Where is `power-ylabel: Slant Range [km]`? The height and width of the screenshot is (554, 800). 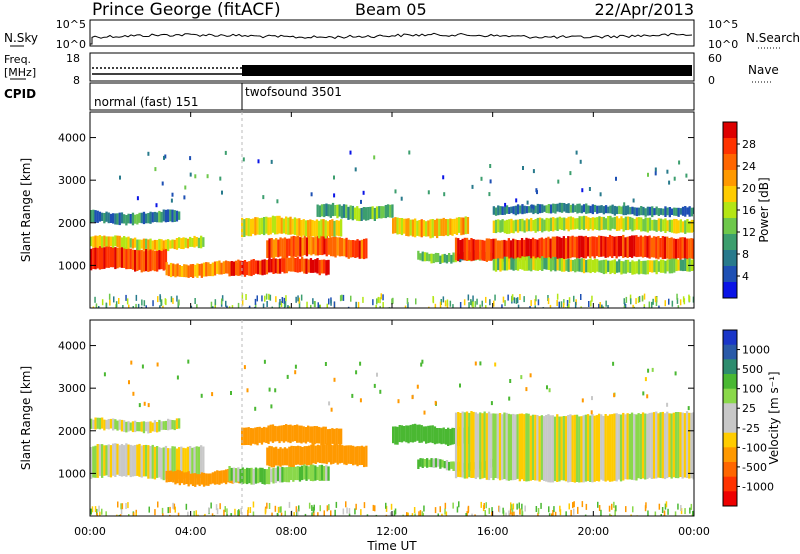 power-ylabel: Slant Range [km] is located at coordinates (26, 210).